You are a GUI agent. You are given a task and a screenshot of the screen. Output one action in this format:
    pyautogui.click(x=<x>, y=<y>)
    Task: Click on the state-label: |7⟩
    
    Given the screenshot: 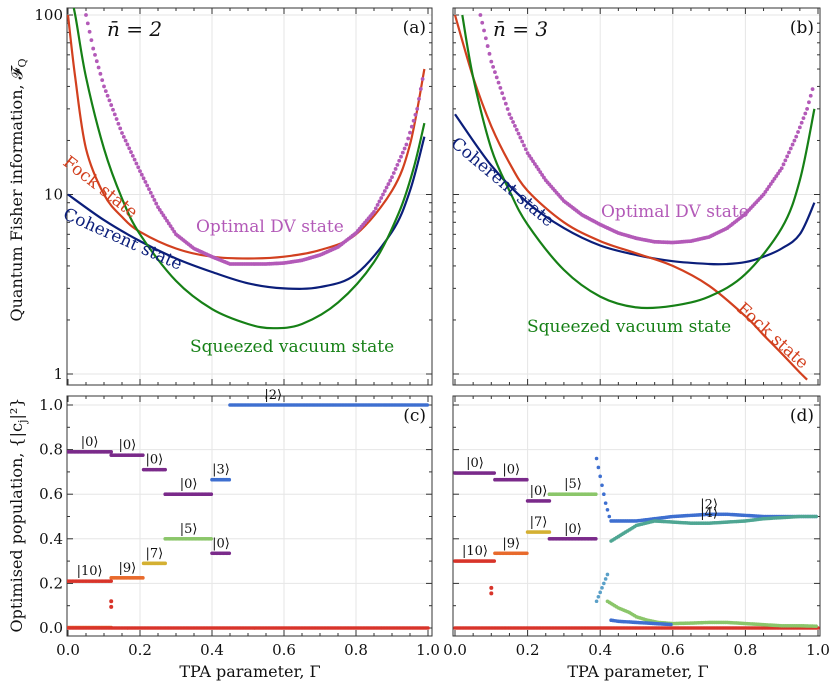 What is the action you would take?
    pyautogui.click(x=155, y=553)
    